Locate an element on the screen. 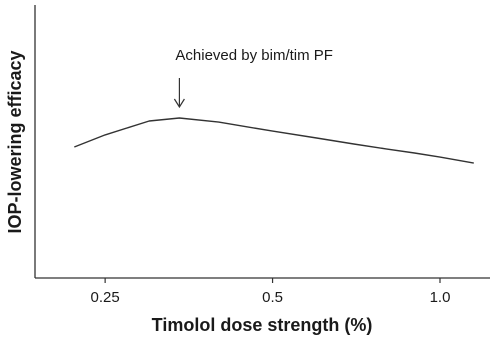 Image resolution: width=500 pixels, height=340 pixels. x-tick-label: 0.5 is located at coordinates (272, 297).